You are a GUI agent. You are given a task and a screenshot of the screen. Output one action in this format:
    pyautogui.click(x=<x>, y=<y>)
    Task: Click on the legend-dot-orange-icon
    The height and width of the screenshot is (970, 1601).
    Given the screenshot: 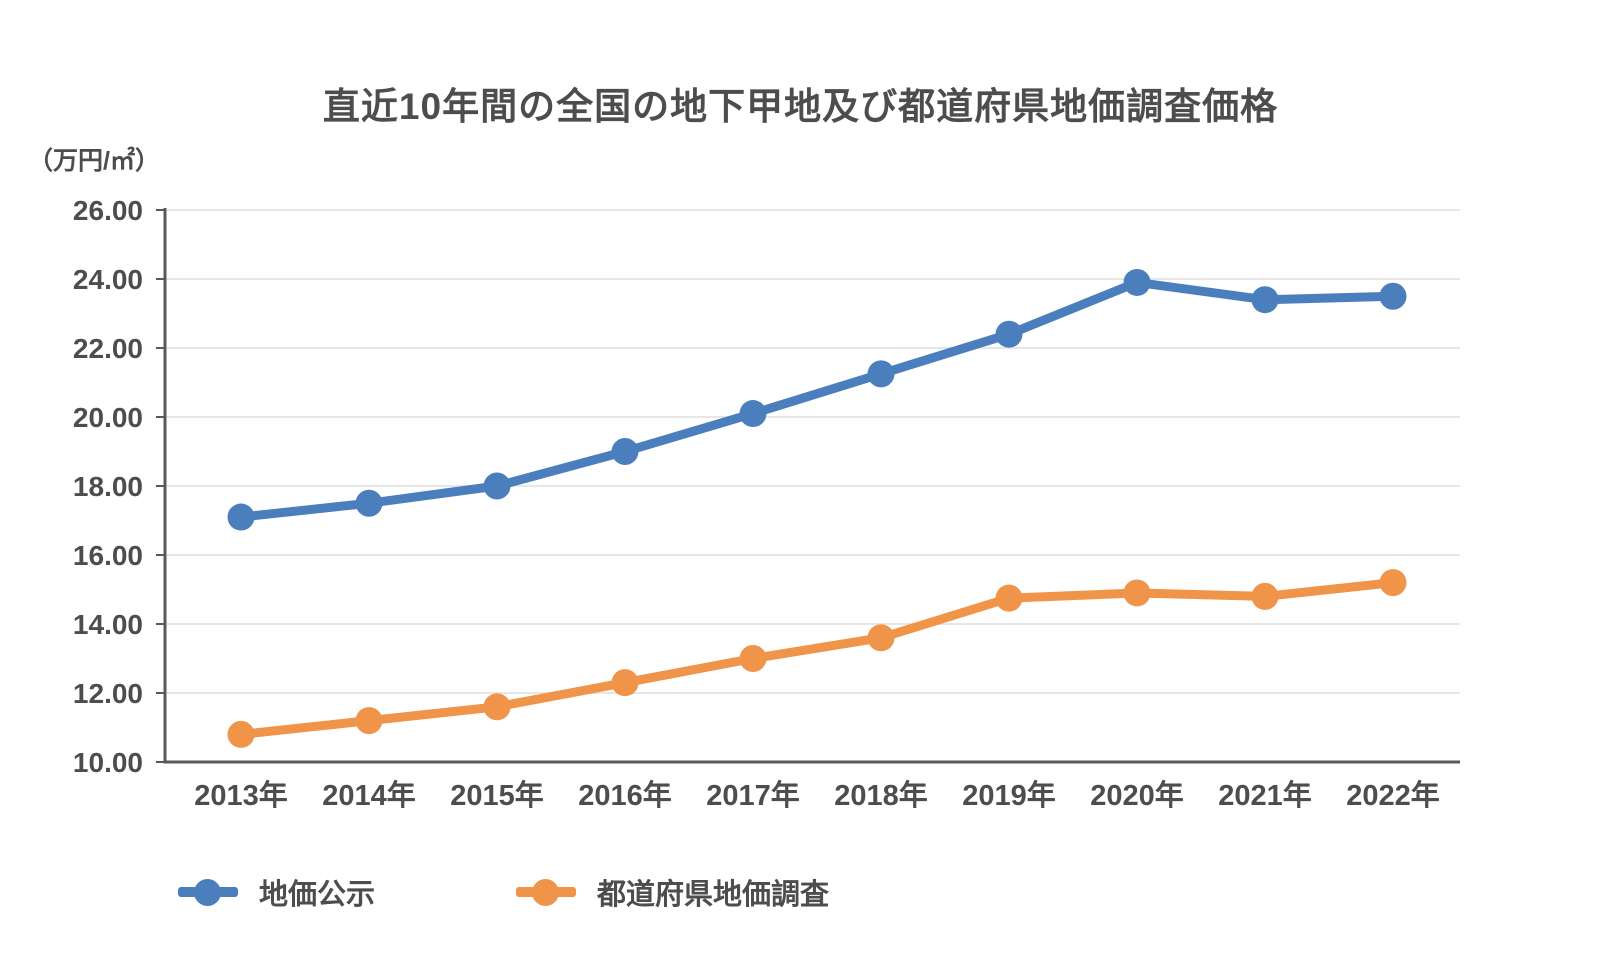 What is the action you would take?
    pyautogui.click(x=545, y=892)
    